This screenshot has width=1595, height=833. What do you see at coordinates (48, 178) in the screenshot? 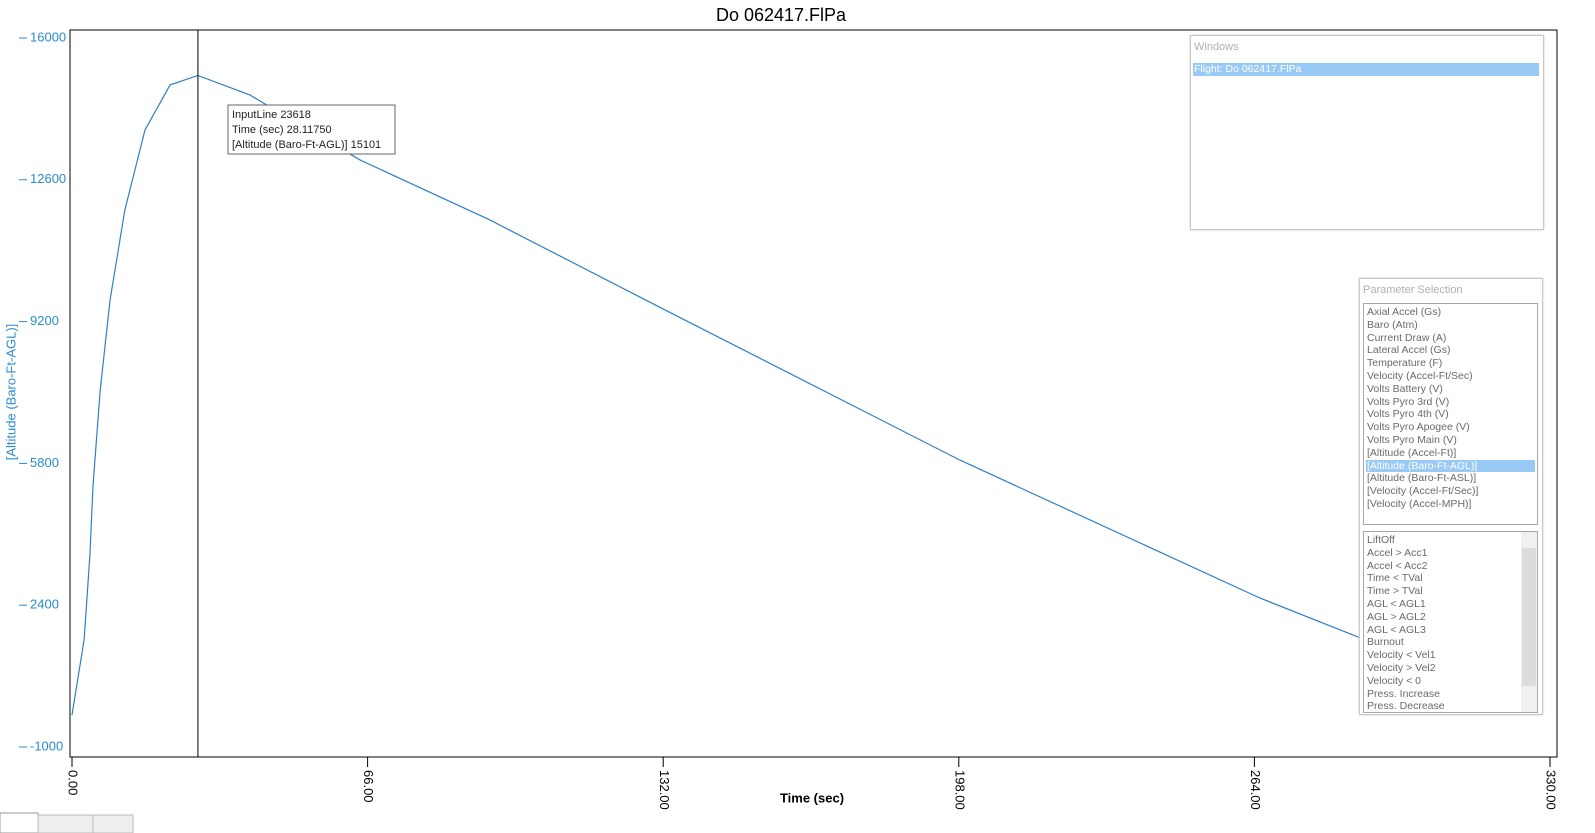
I see `y-tick-label: 12600` at bounding box center [48, 178].